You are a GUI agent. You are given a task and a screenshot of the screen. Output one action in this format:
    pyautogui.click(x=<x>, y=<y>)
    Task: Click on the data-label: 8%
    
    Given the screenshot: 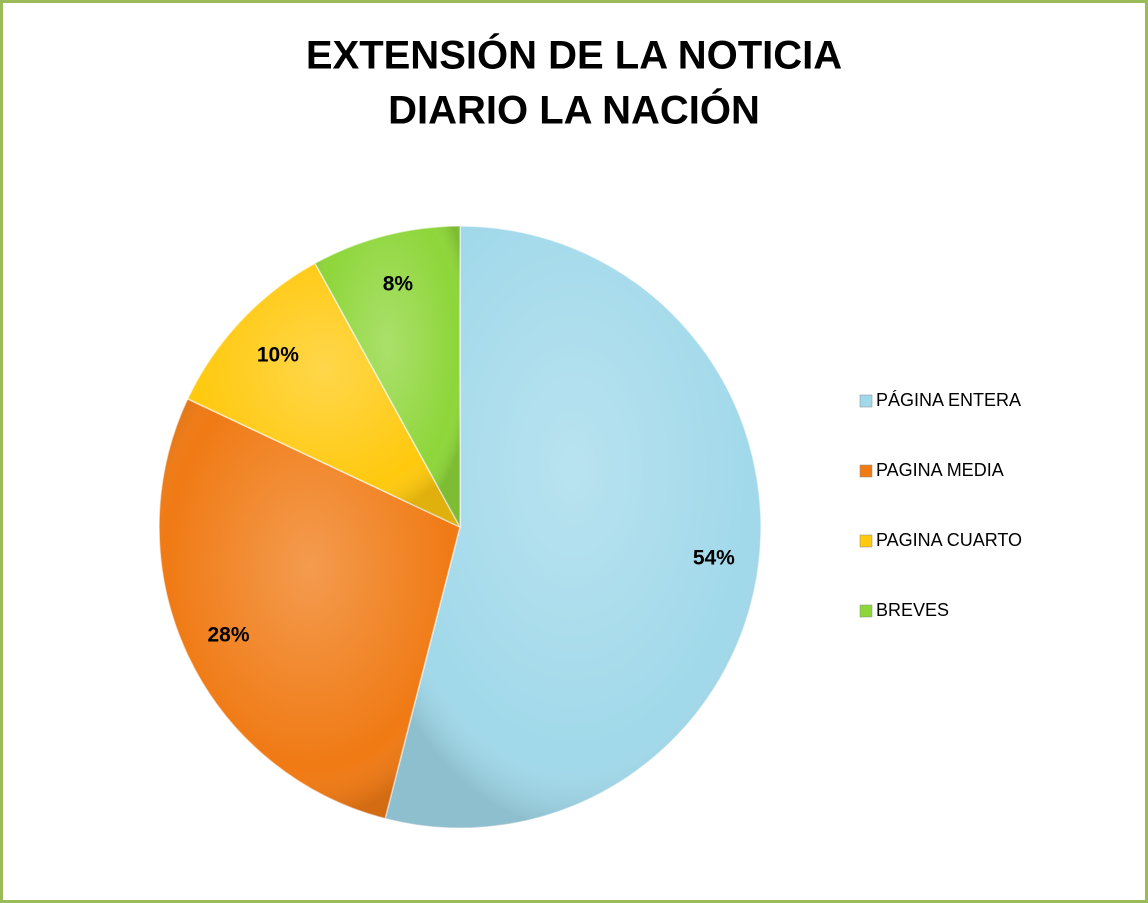 What is the action you would take?
    pyautogui.click(x=398, y=284)
    